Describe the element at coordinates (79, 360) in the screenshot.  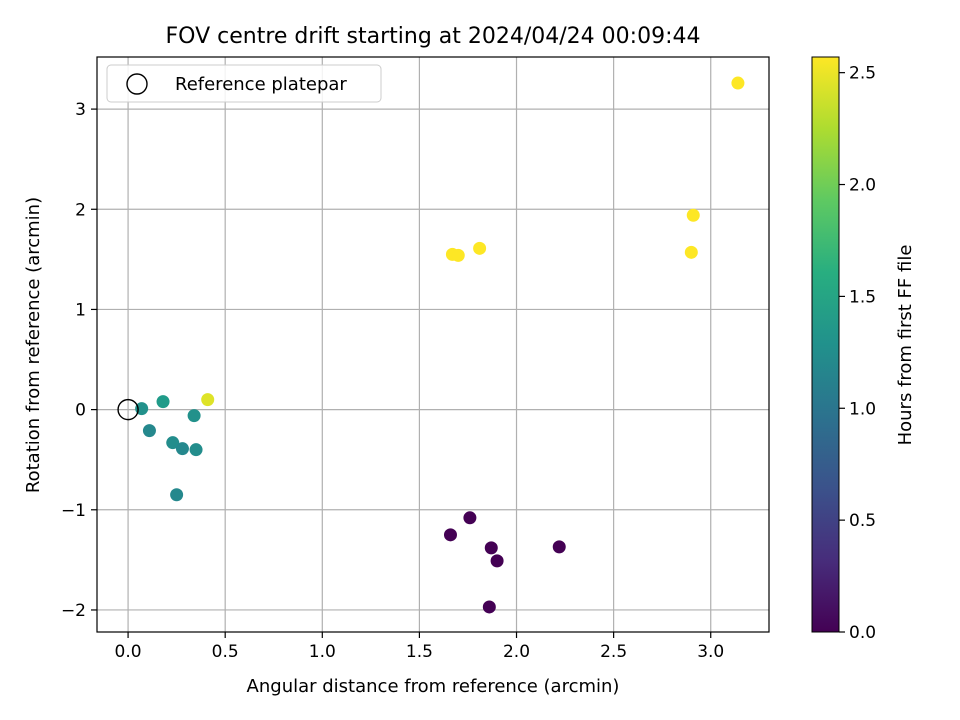
I see `y-axis-ticks: −2 −1 0 1 2 3` at that location.